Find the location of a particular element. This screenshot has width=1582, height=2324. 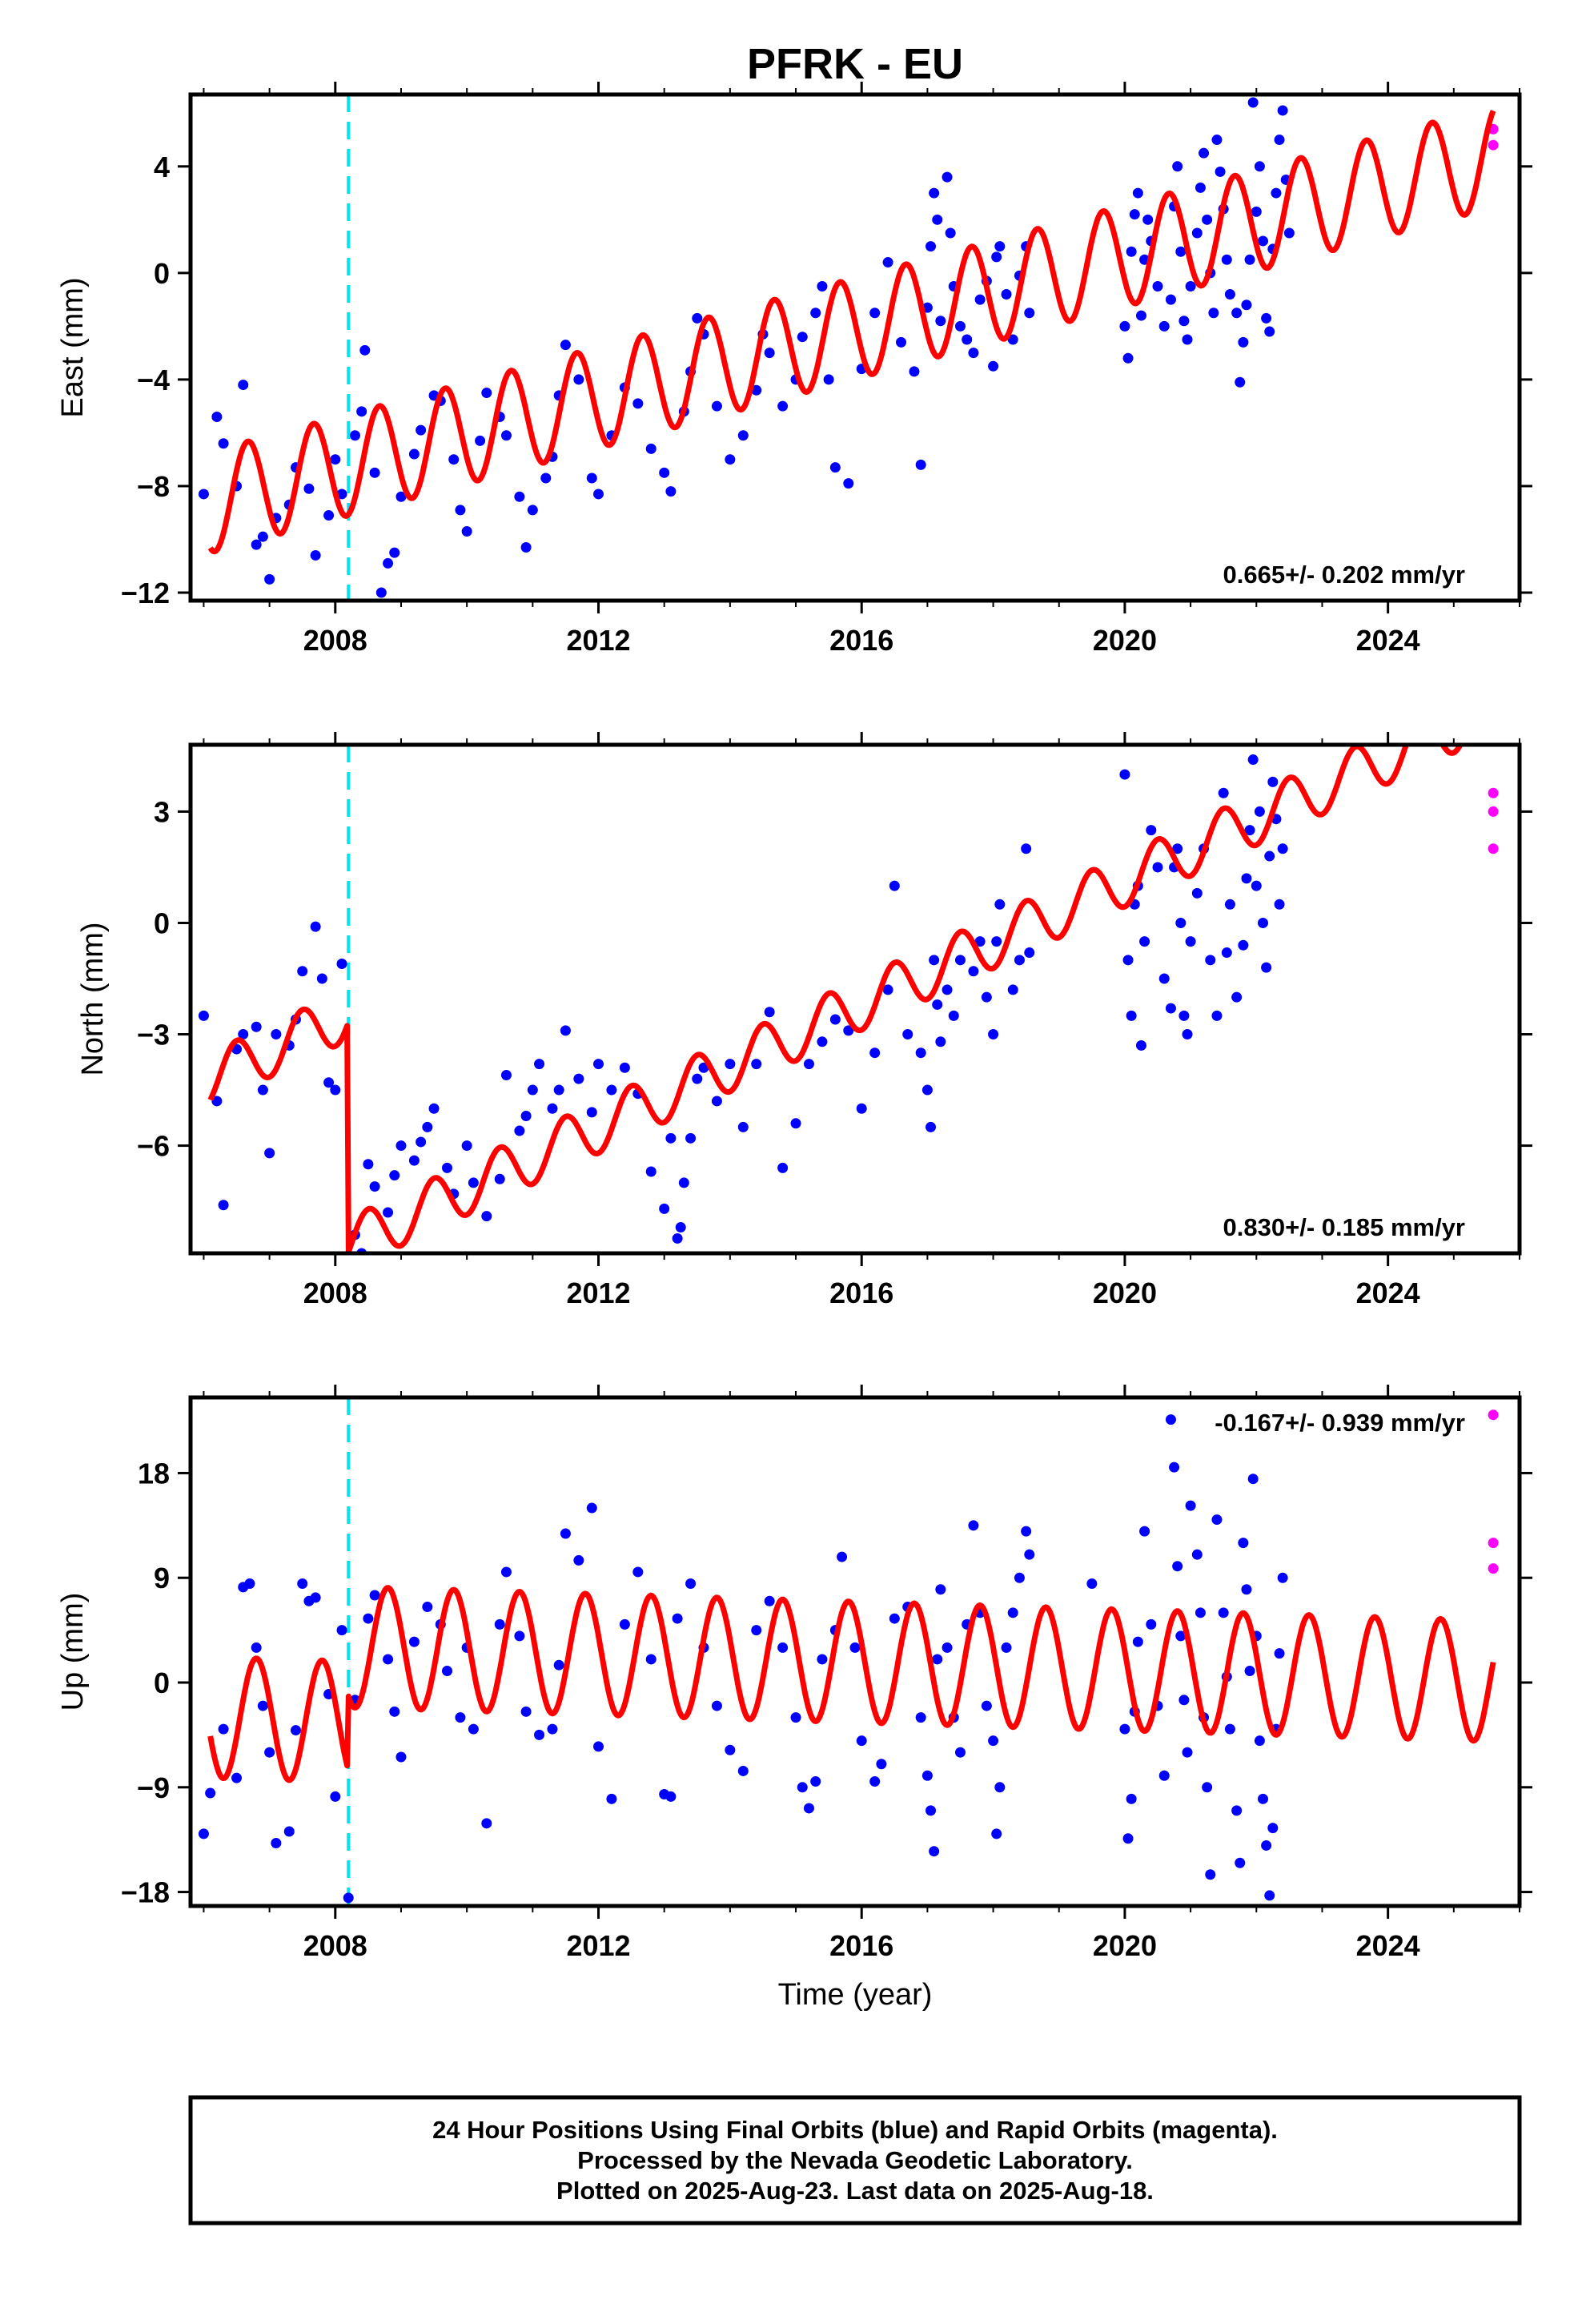

y-tick-label: −9 is located at coordinates (154, 1787).